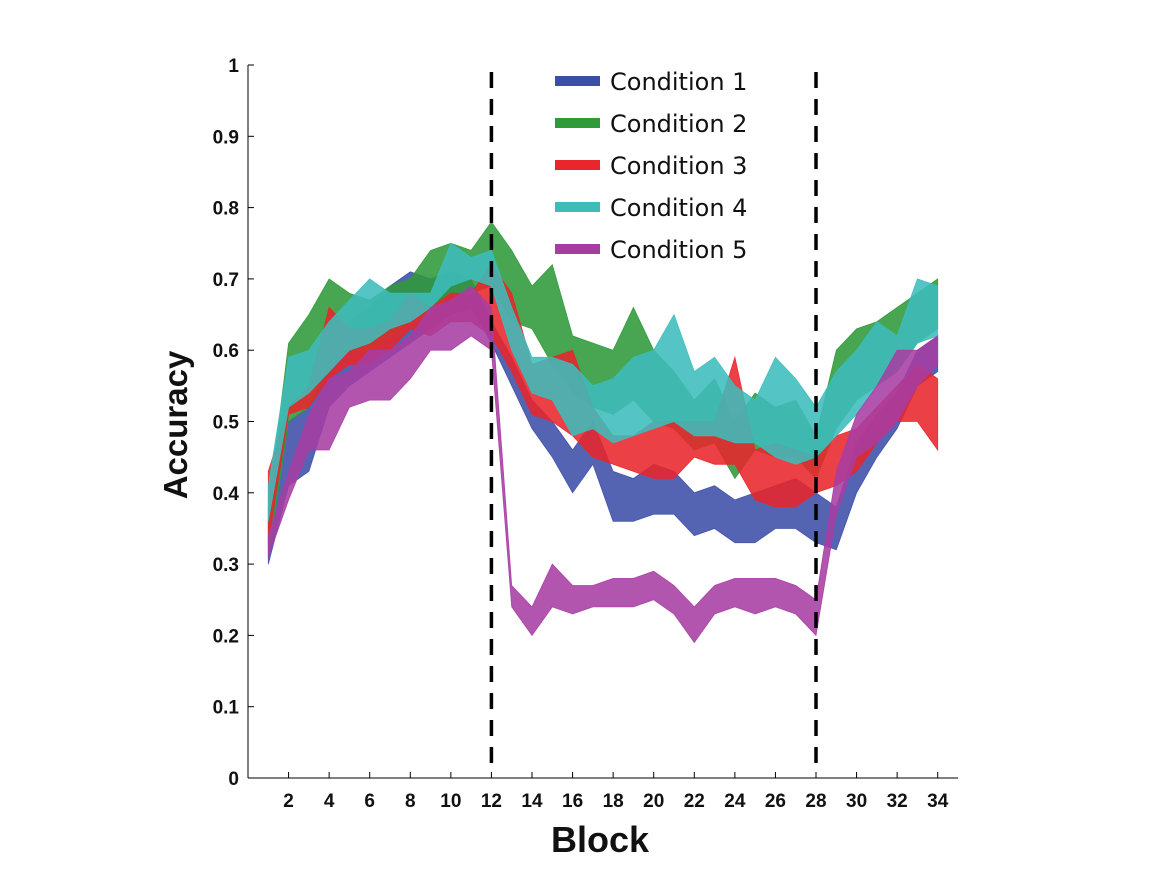 The width and height of the screenshot is (1165, 875). I want to click on x-tick-label: 12, so click(491, 801).